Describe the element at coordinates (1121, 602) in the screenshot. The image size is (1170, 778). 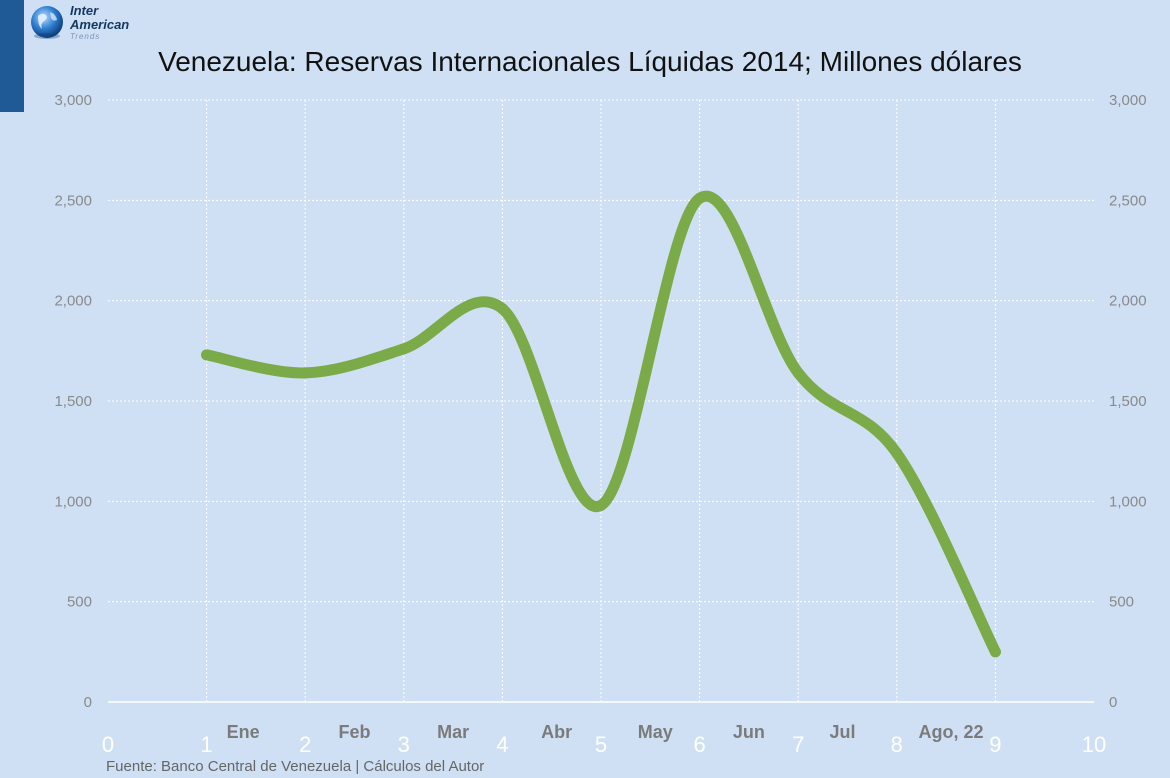
I see `y-tick-label-right: 500` at that location.